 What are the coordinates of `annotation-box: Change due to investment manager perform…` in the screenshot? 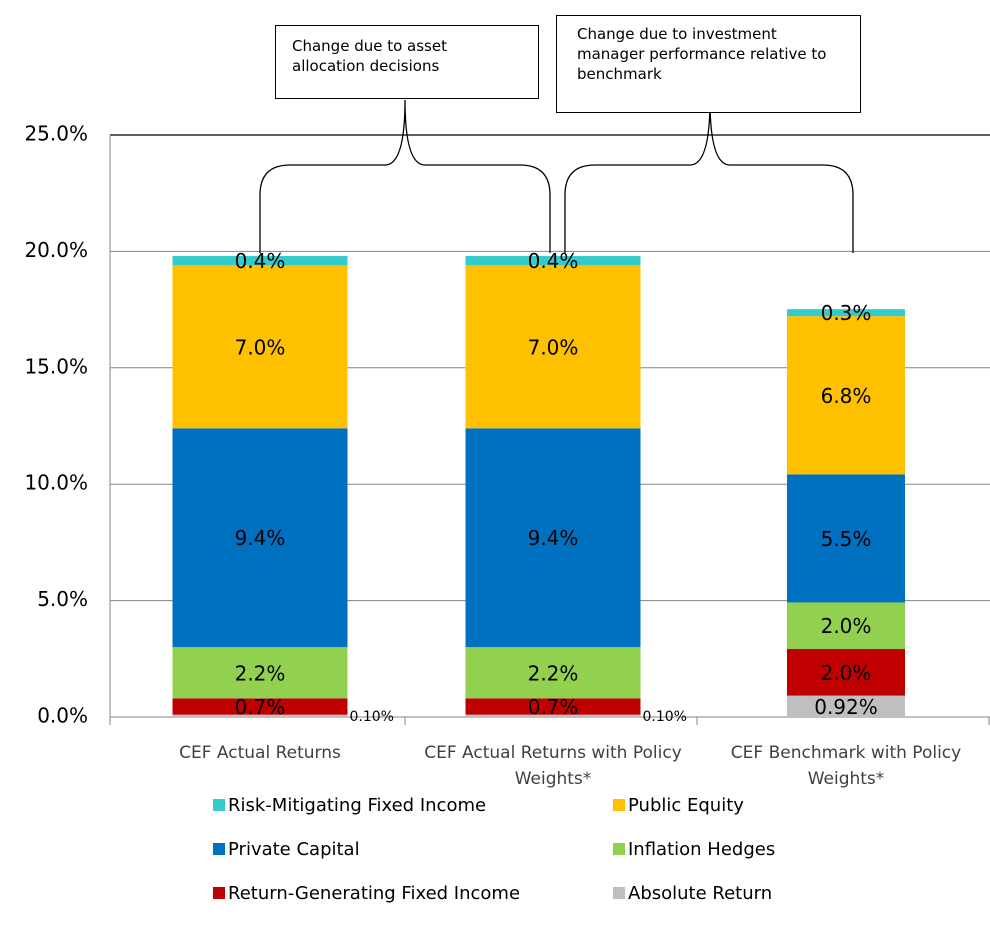 It's located at (708, 64).